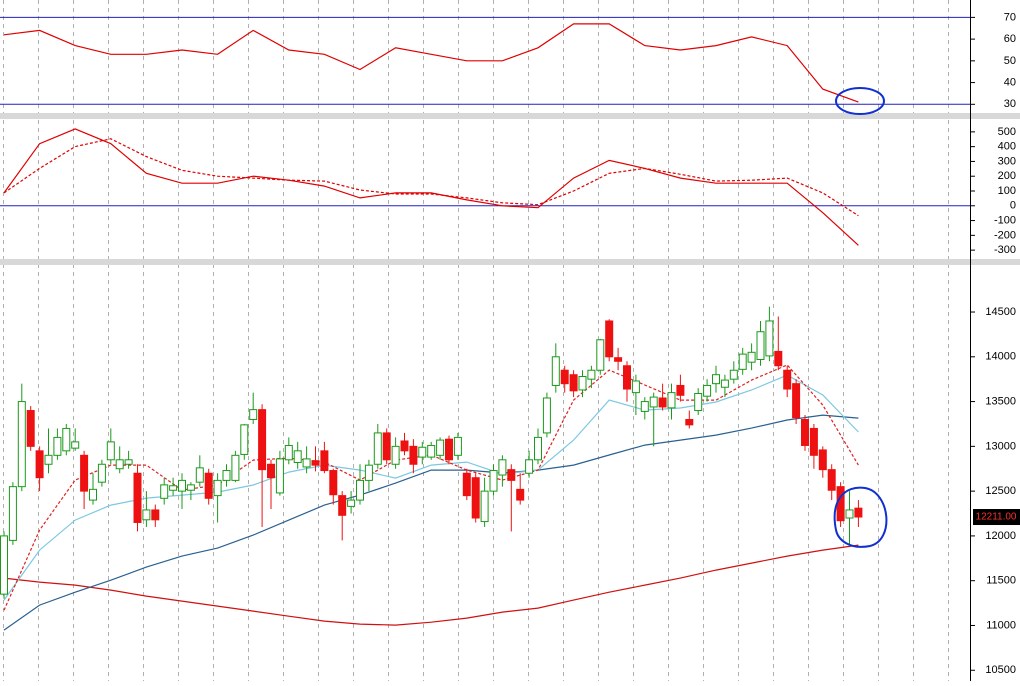 The width and height of the screenshot is (1020, 686). What do you see at coordinates (1010, 82) in the screenshot?
I see `y-tick-label: 40` at bounding box center [1010, 82].